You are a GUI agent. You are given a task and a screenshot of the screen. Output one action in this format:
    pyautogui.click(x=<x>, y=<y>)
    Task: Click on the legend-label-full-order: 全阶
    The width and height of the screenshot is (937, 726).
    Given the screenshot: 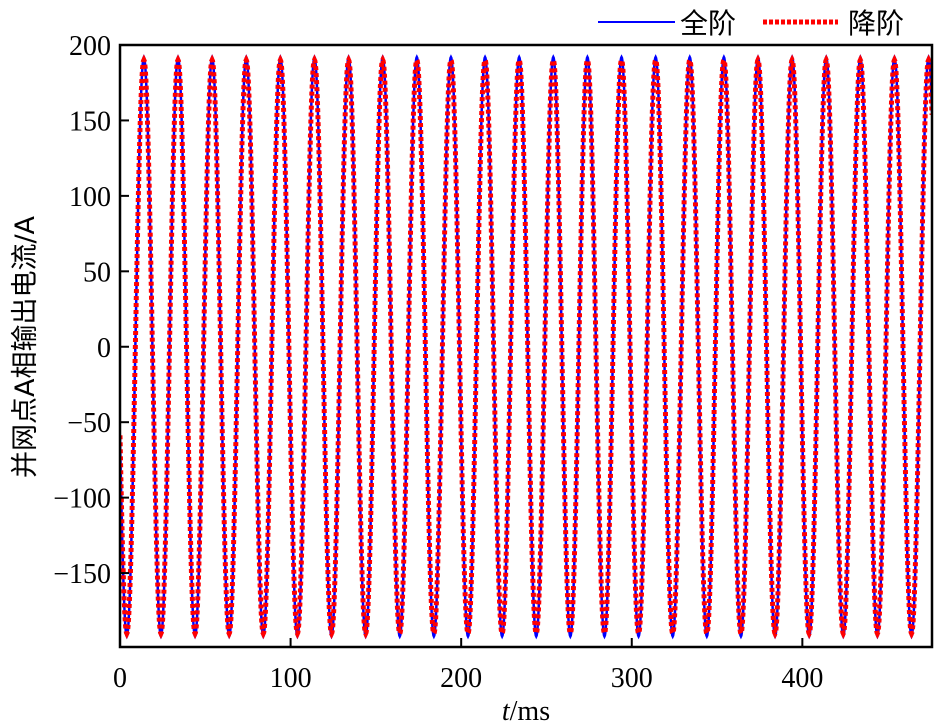 What is the action you would take?
    pyautogui.click(x=708, y=23)
    